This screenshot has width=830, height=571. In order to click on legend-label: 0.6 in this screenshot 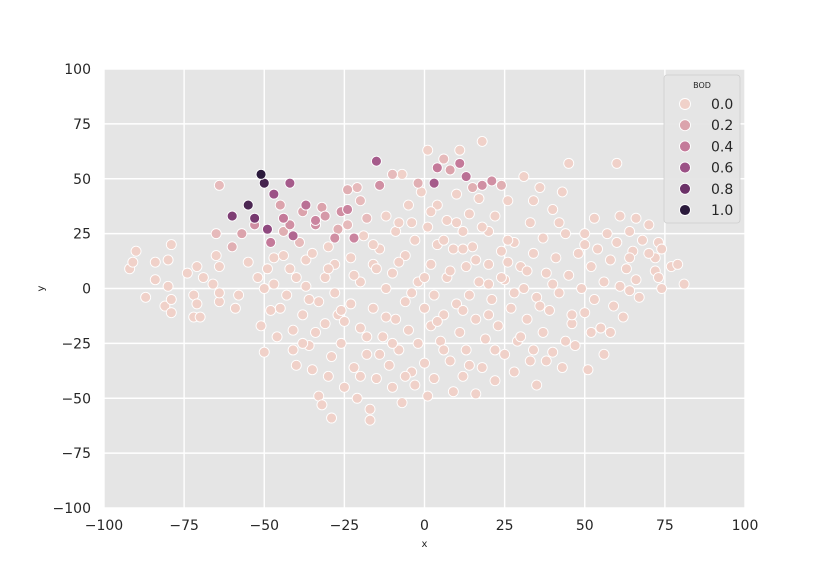, I will do `click(722, 169)`.